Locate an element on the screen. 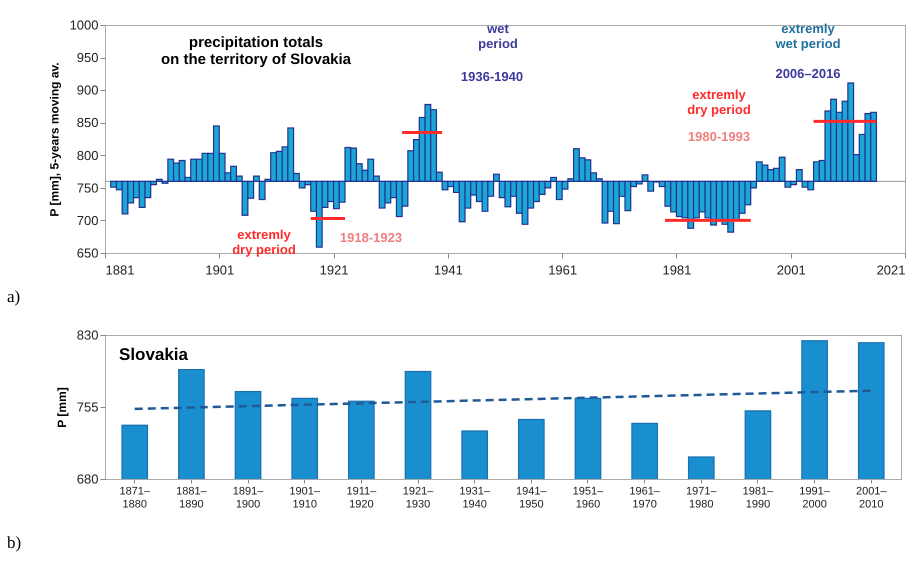  y-tick-label: 680 is located at coordinates (87, 479).